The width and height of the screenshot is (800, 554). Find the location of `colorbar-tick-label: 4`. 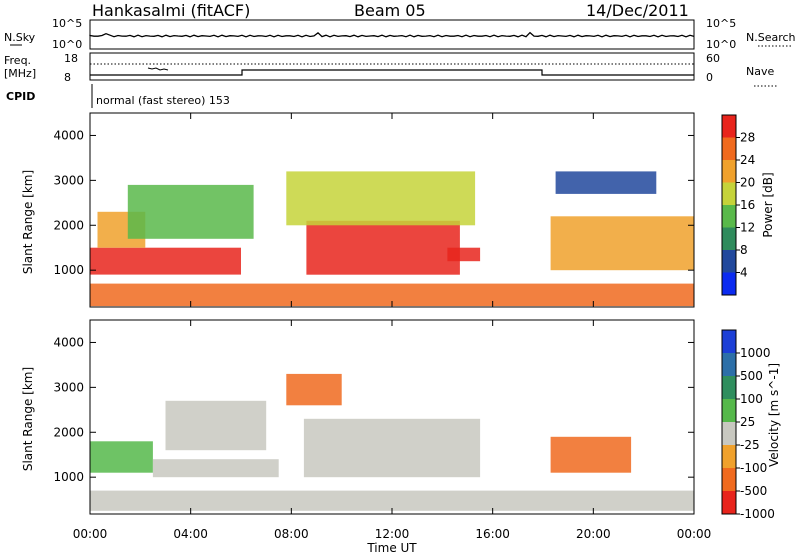

colorbar-tick-label: 4 is located at coordinates (744, 273).